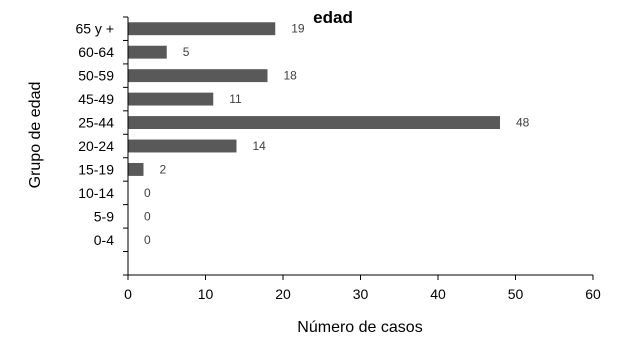 This screenshot has height=342, width=621. I want to click on x-tick-label: 40, so click(438, 294).